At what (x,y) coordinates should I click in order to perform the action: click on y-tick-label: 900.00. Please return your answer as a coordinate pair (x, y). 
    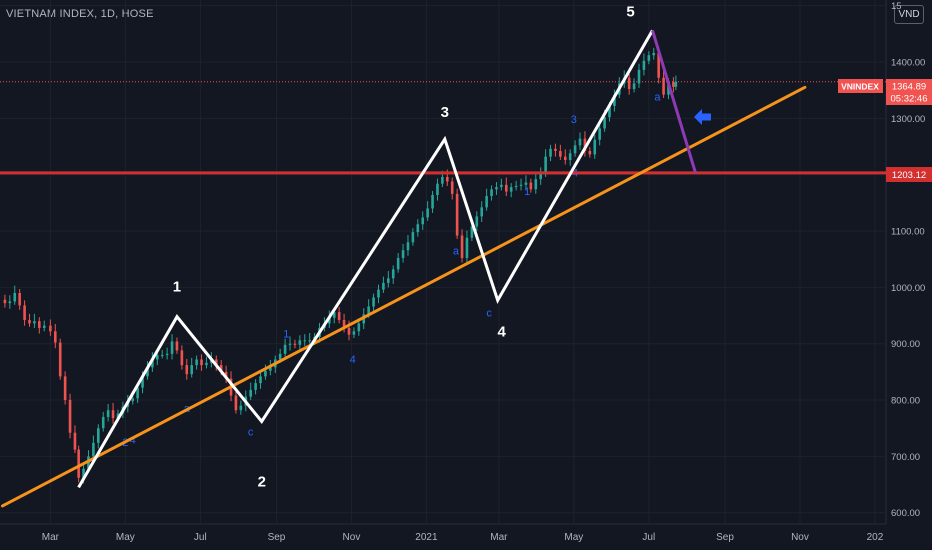
    Looking at the image, I should click on (905, 344).